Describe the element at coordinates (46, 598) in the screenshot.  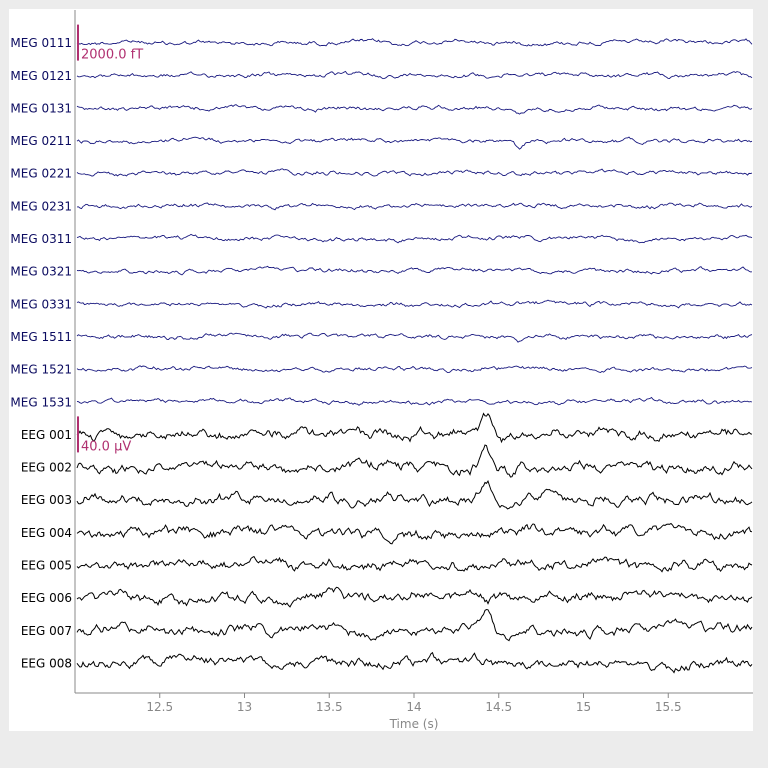
I see `channel-label: EEG 006` at that location.